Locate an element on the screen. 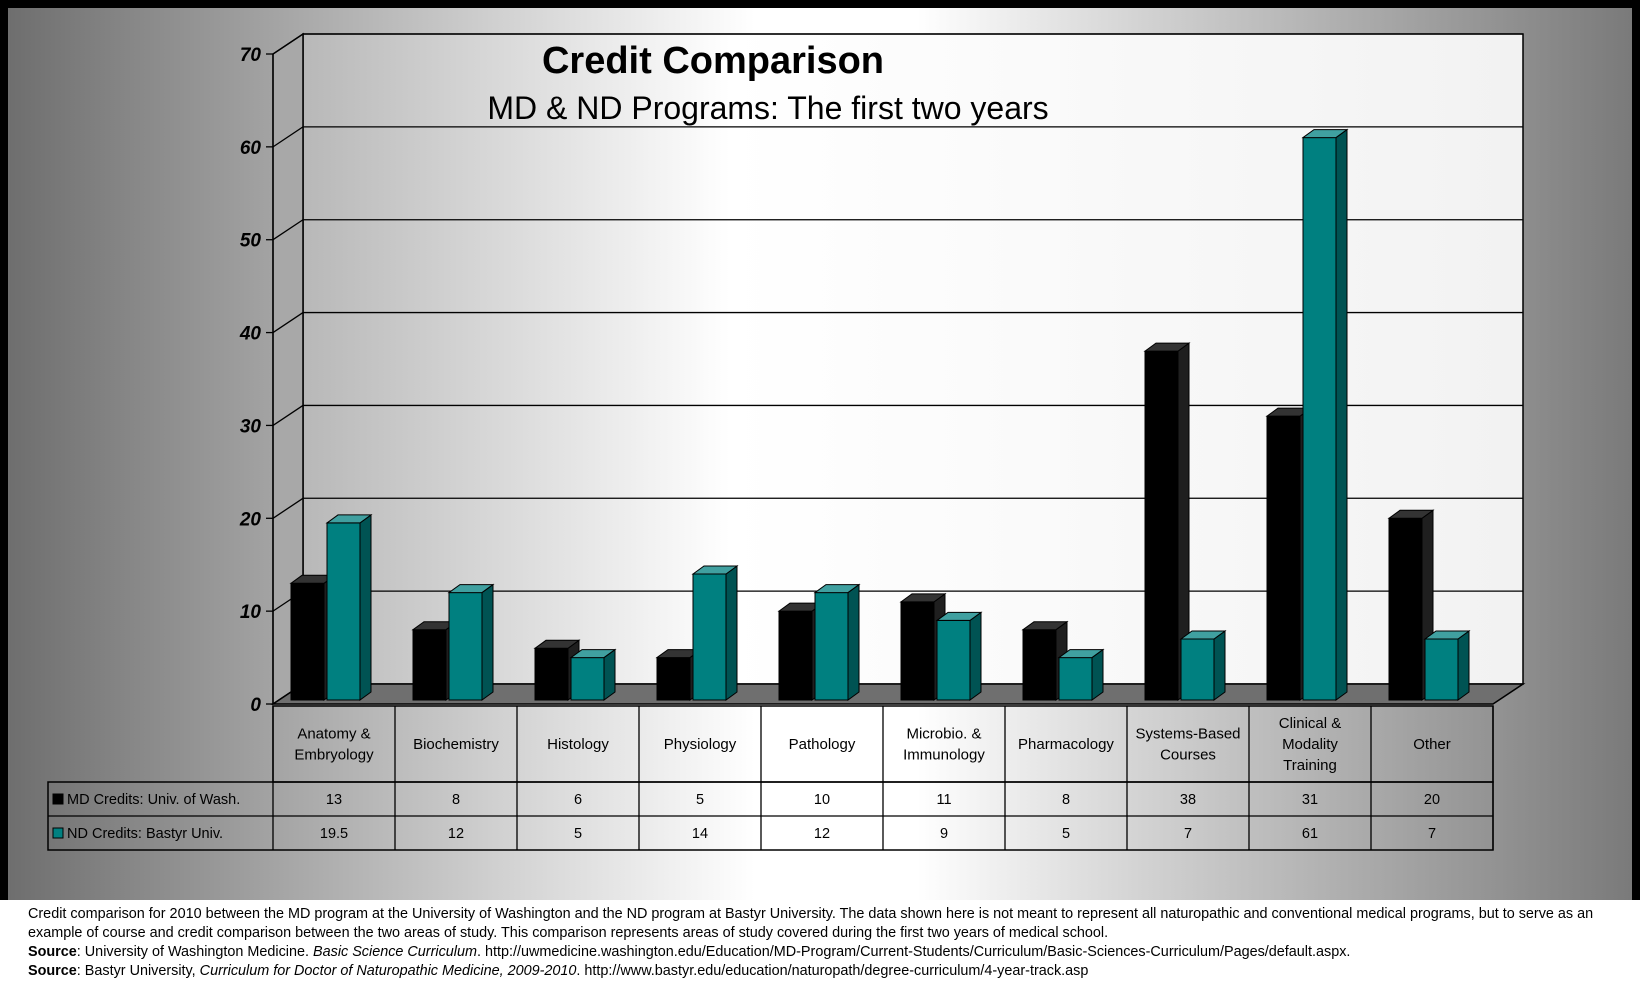 Image resolution: width=1640 pixels, height=993 pixels. data-table-value: 14 is located at coordinates (700, 834).